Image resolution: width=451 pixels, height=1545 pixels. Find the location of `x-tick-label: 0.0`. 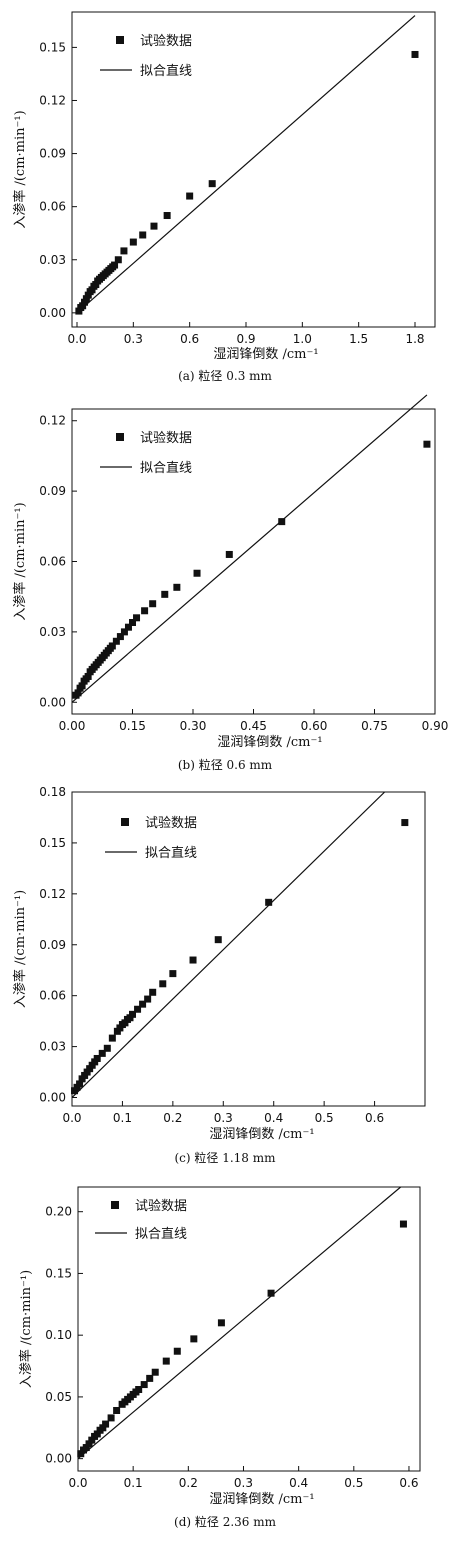

x-tick-label: 0.0 is located at coordinates (76, 339).